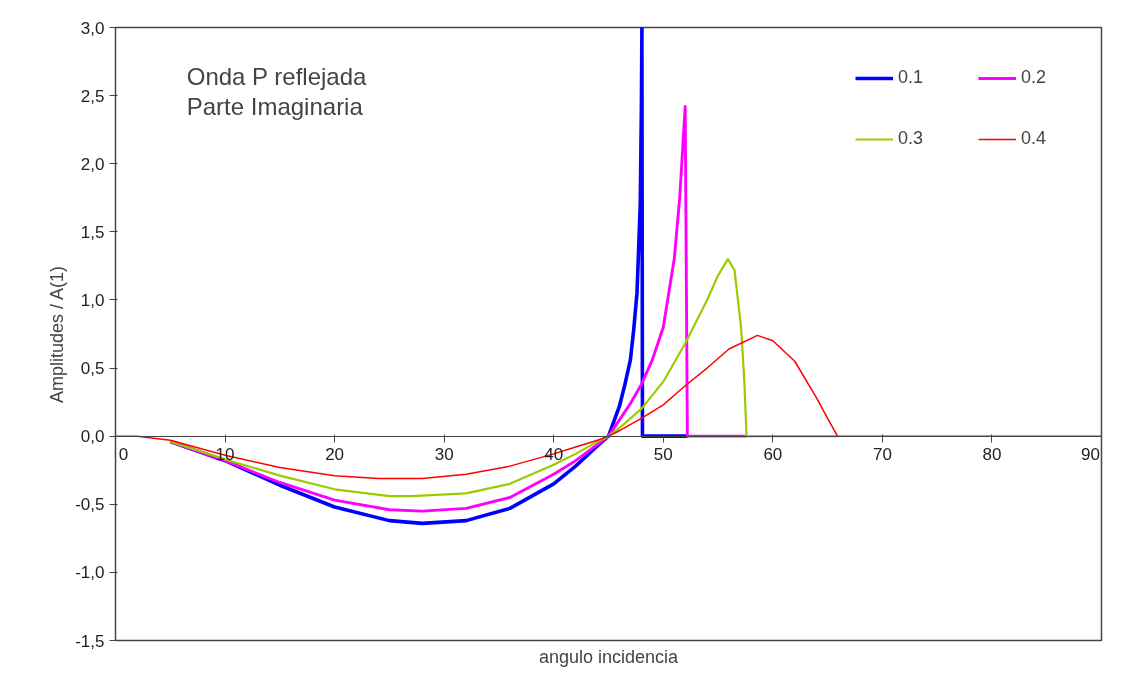 The image size is (1127, 678). I want to click on x-tick-label: 90, so click(1090, 455).